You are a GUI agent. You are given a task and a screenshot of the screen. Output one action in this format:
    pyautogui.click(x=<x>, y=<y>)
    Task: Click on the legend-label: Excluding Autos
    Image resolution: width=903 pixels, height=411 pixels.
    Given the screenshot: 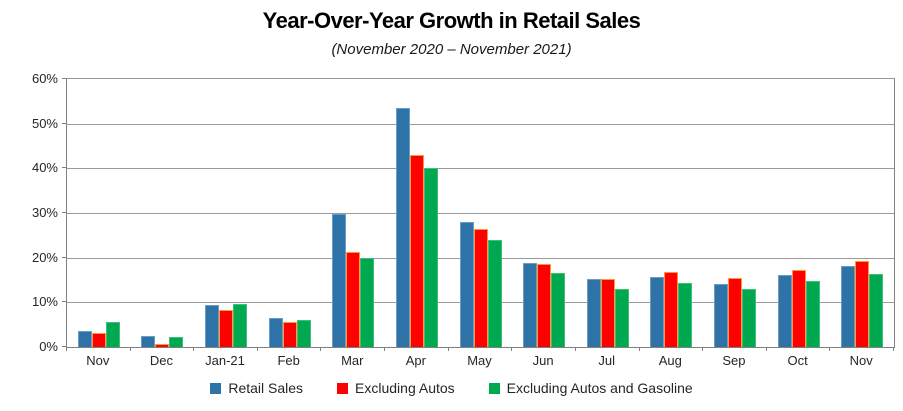 What is the action you would take?
    pyautogui.click(x=405, y=388)
    